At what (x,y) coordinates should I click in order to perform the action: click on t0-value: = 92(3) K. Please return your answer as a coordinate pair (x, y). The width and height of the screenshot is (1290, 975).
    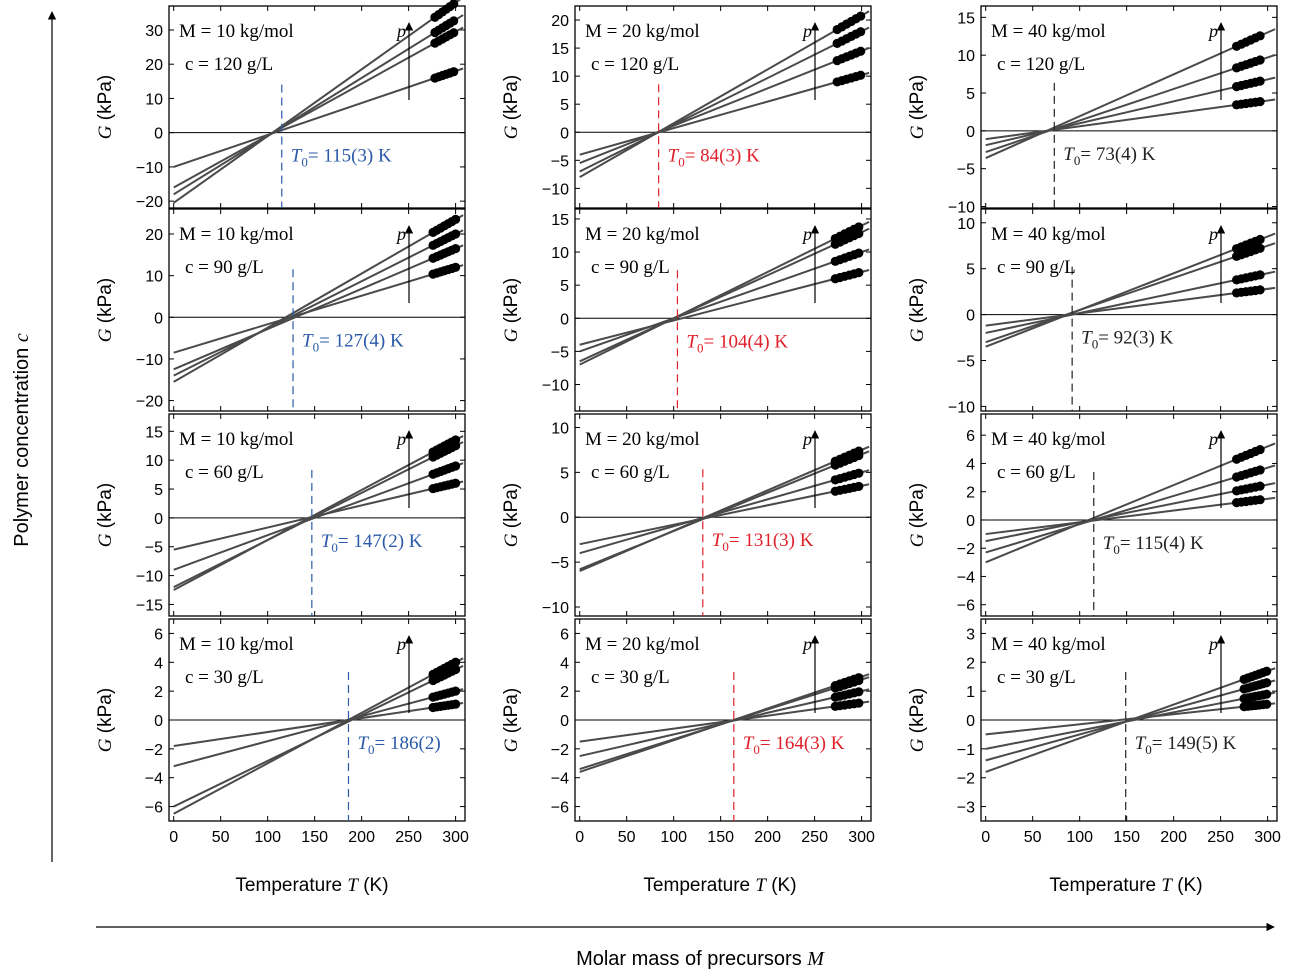
    Looking at the image, I should click on (1135, 338).